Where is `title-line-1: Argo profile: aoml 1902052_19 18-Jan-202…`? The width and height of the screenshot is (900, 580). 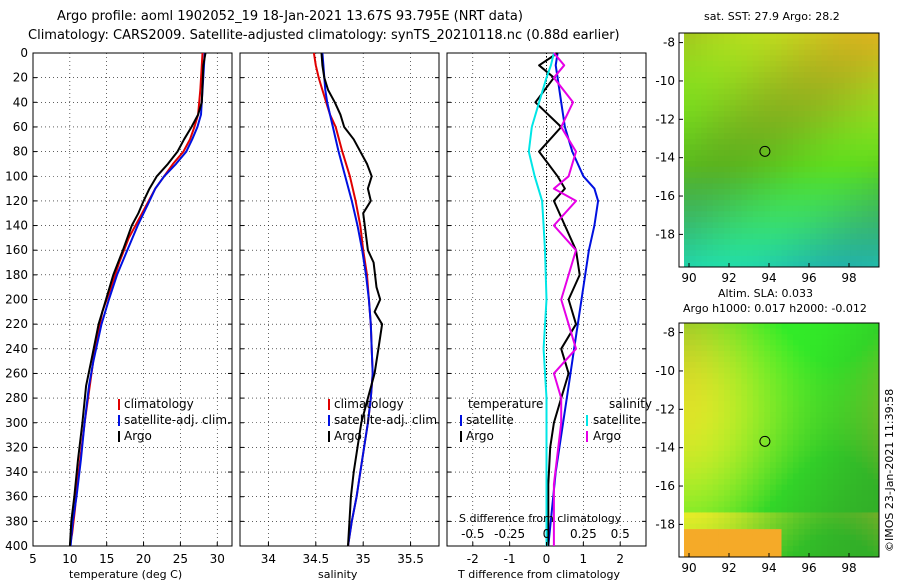
title-line-1: Argo profile: aoml 1902052_19 18-Jan-202… is located at coordinates (290, 16).